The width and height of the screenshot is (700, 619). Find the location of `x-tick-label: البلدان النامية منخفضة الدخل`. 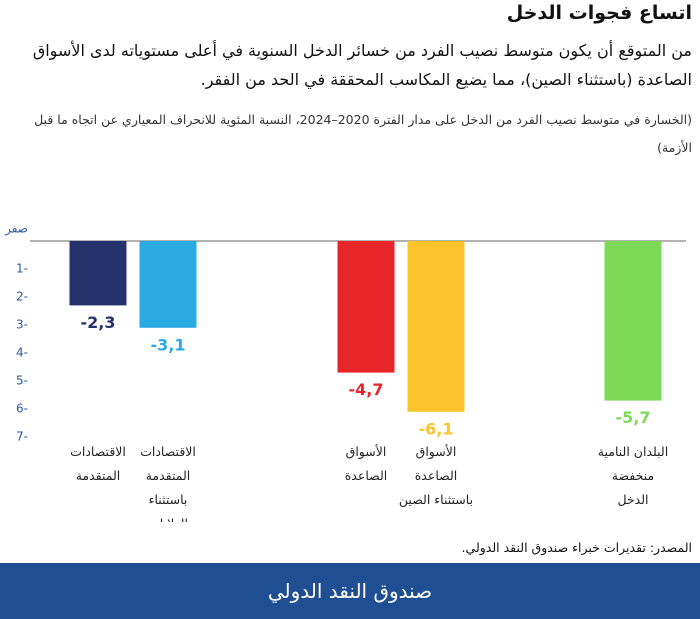

x-tick-label: البلدان النامية منخفضة الدخل is located at coordinates (633, 475).